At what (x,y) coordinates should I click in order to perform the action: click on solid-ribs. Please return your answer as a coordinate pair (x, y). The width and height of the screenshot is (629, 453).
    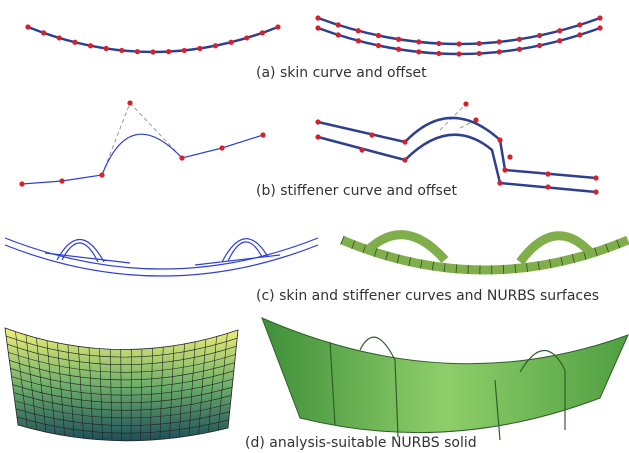
    Looking at the image, I should click on (447, 388).